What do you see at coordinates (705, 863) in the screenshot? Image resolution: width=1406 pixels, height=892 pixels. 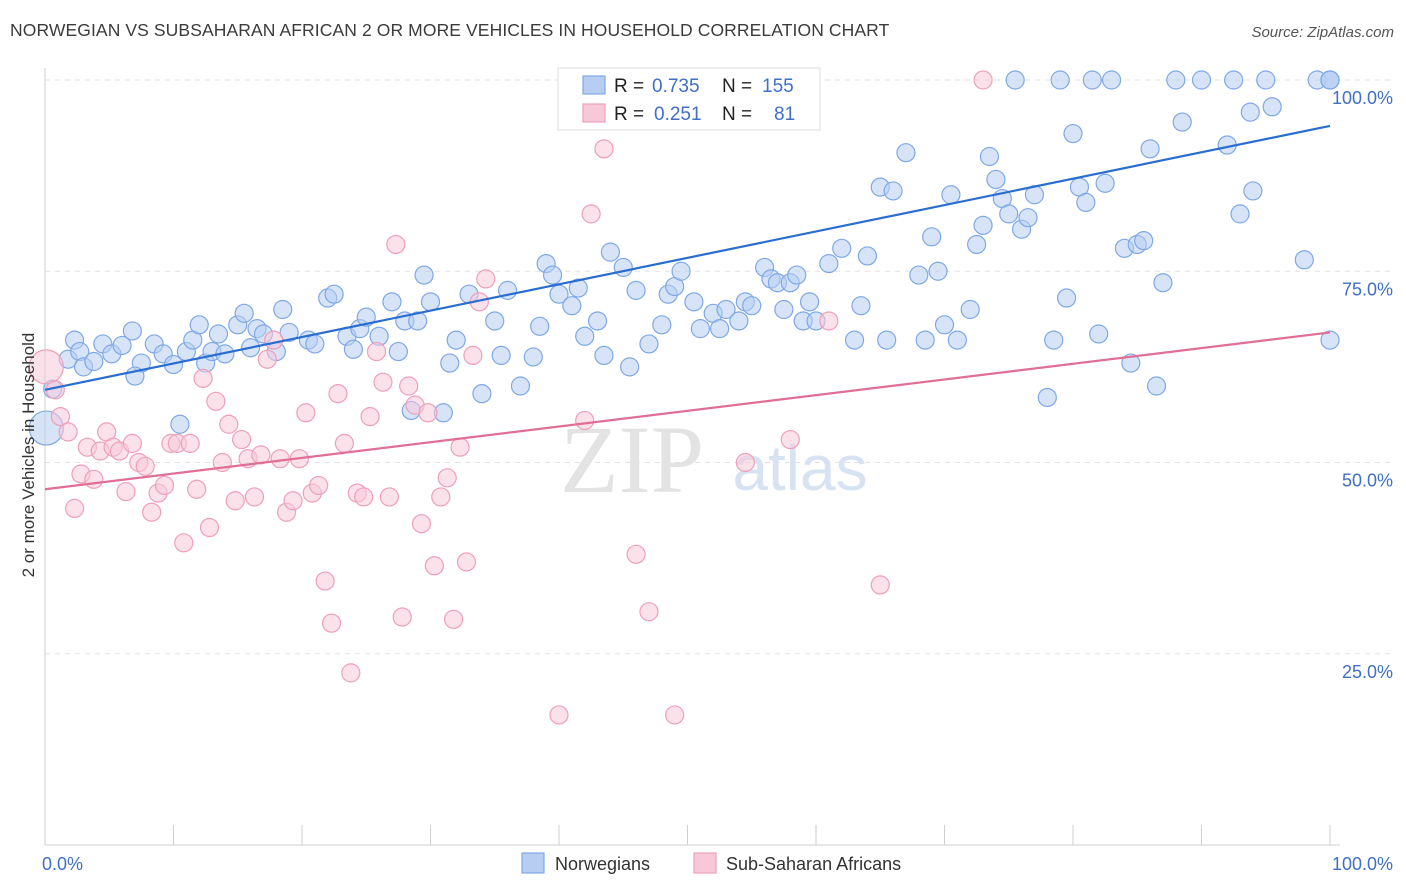 I see `bottom-legend-swatch-subsaharan` at bounding box center [705, 863].